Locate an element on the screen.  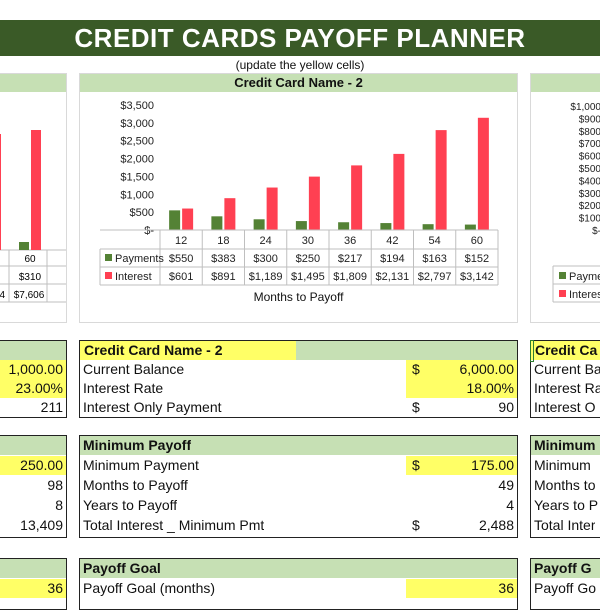
card3-min-header: Minimum is located at coordinates (565, 445).